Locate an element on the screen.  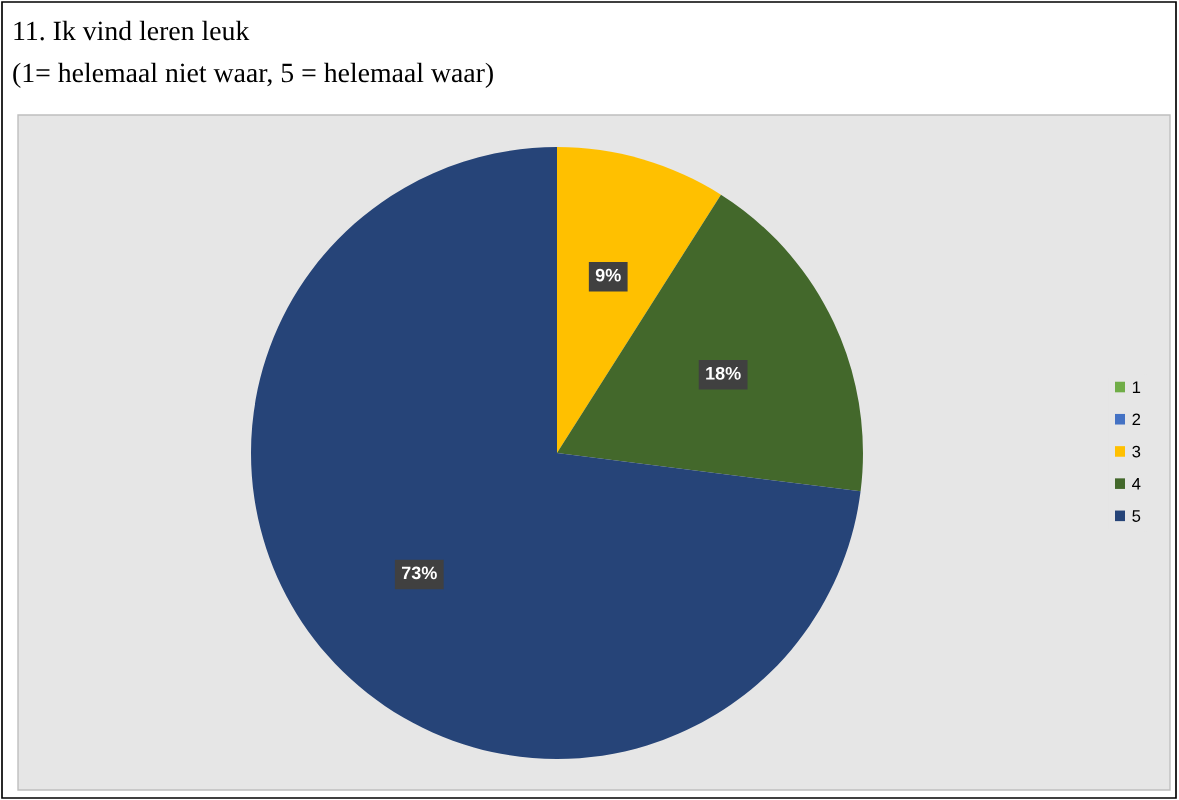
legend-label: 2 is located at coordinates (1136, 419).